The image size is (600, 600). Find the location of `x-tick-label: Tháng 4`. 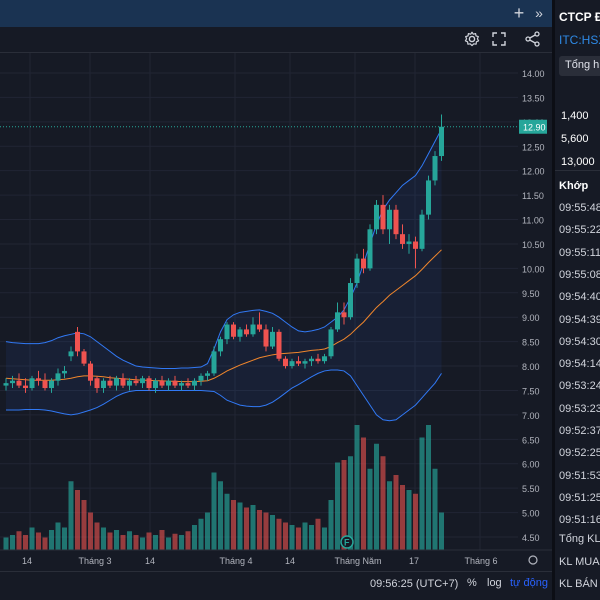

x-tick-label: Tháng 4 is located at coordinates (235, 561).